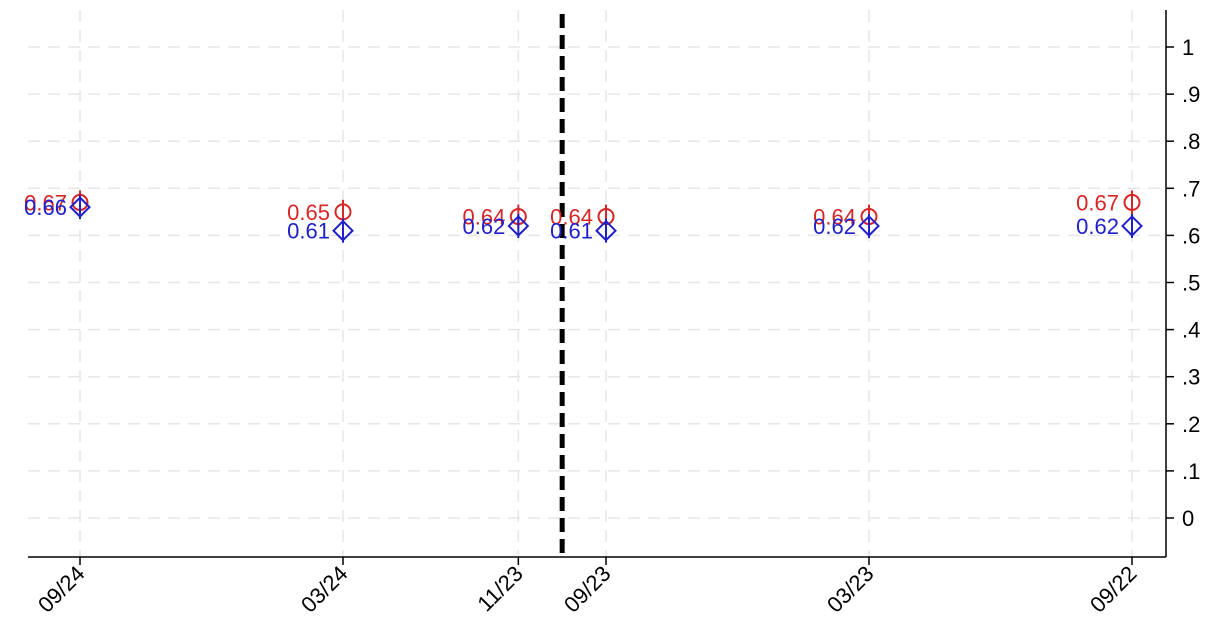  What do you see at coordinates (308, 212) in the screenshot?
I see `data-label: 0.65` at bounding box center [308, 212].